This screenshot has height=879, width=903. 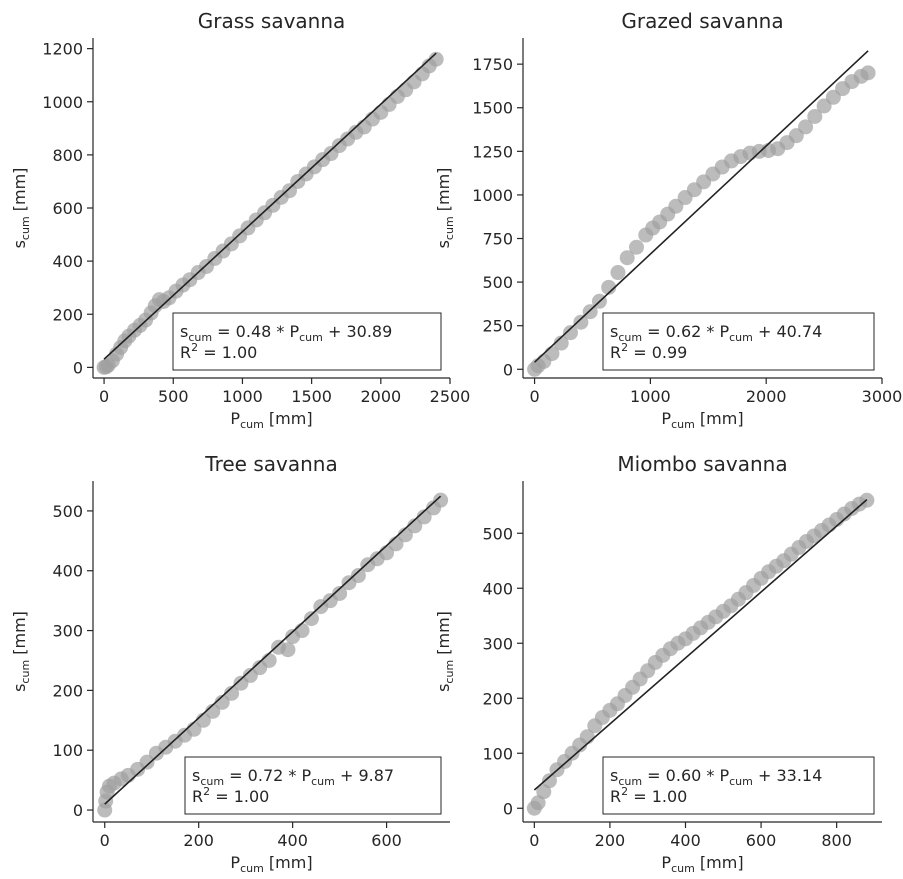 What do you see at coordinates (270, 464) in the screenshot?
I see `panel-title: Tree savanna` at bounding box center [270, 464].